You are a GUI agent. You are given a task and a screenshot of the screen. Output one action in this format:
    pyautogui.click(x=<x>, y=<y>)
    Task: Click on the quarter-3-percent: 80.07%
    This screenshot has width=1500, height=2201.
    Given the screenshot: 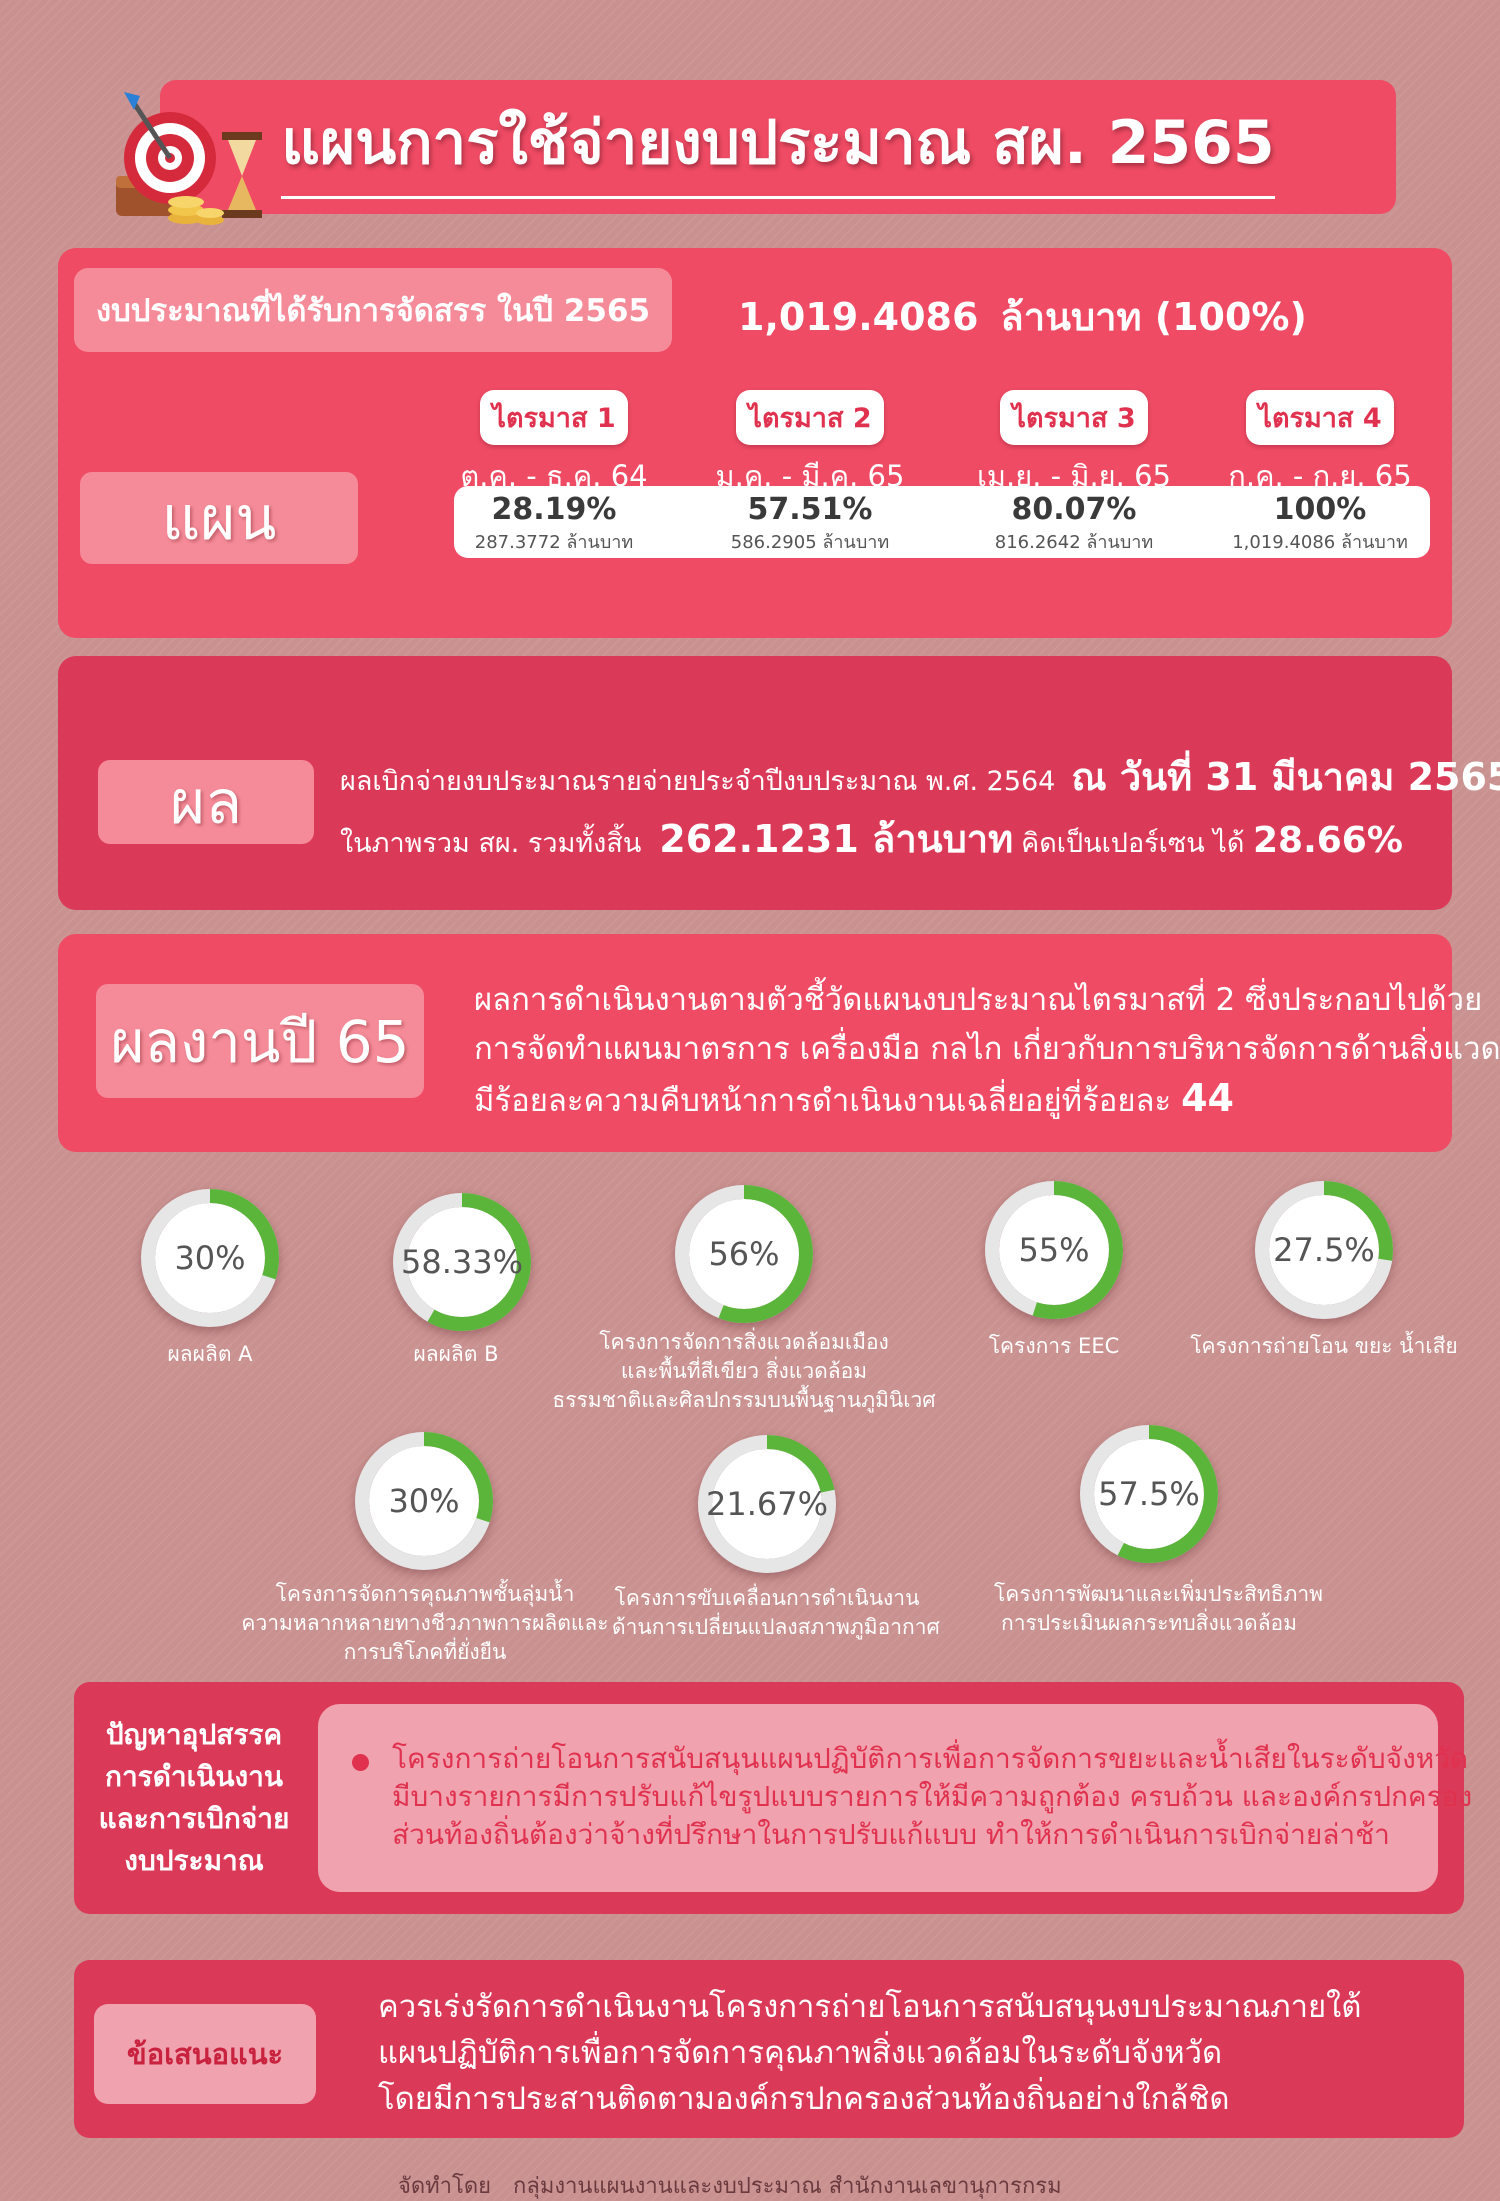 What is the action you would take?
    pyautogui.click(x=1074, y=509)
    